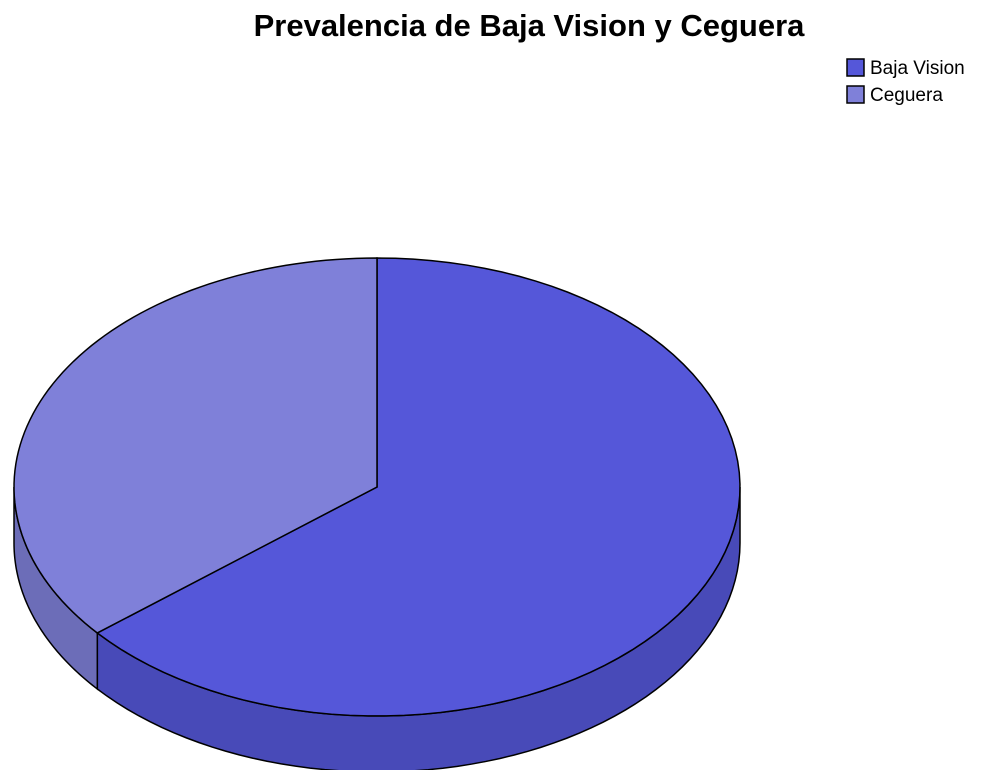 The height and width of the screenshot is (770, 984). Describe the element at coordinates (906, 95) in the screenshot. I see `legend-label: Ceguera` at that location.